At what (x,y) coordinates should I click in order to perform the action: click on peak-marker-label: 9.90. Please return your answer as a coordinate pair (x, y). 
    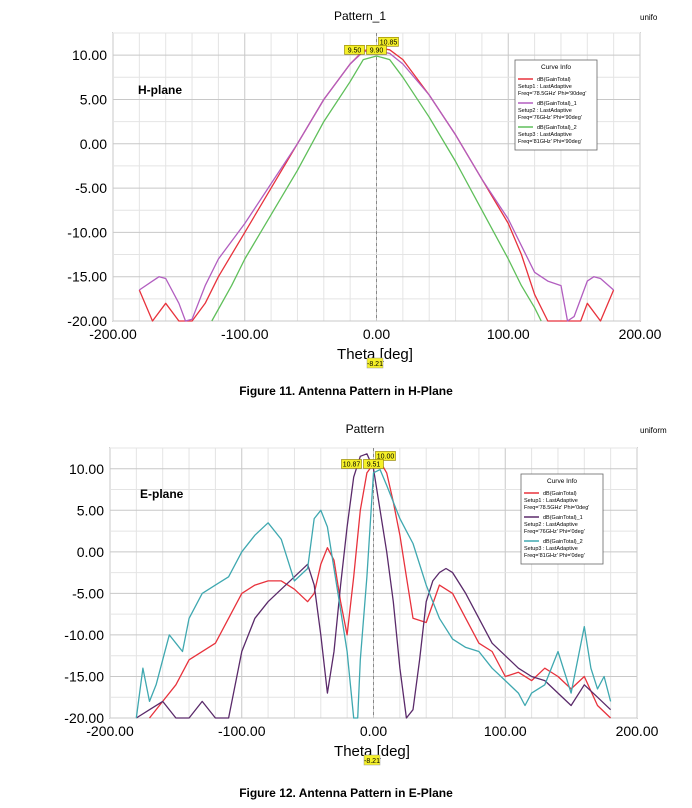
    Looking at the image, I should click on (377, 50).